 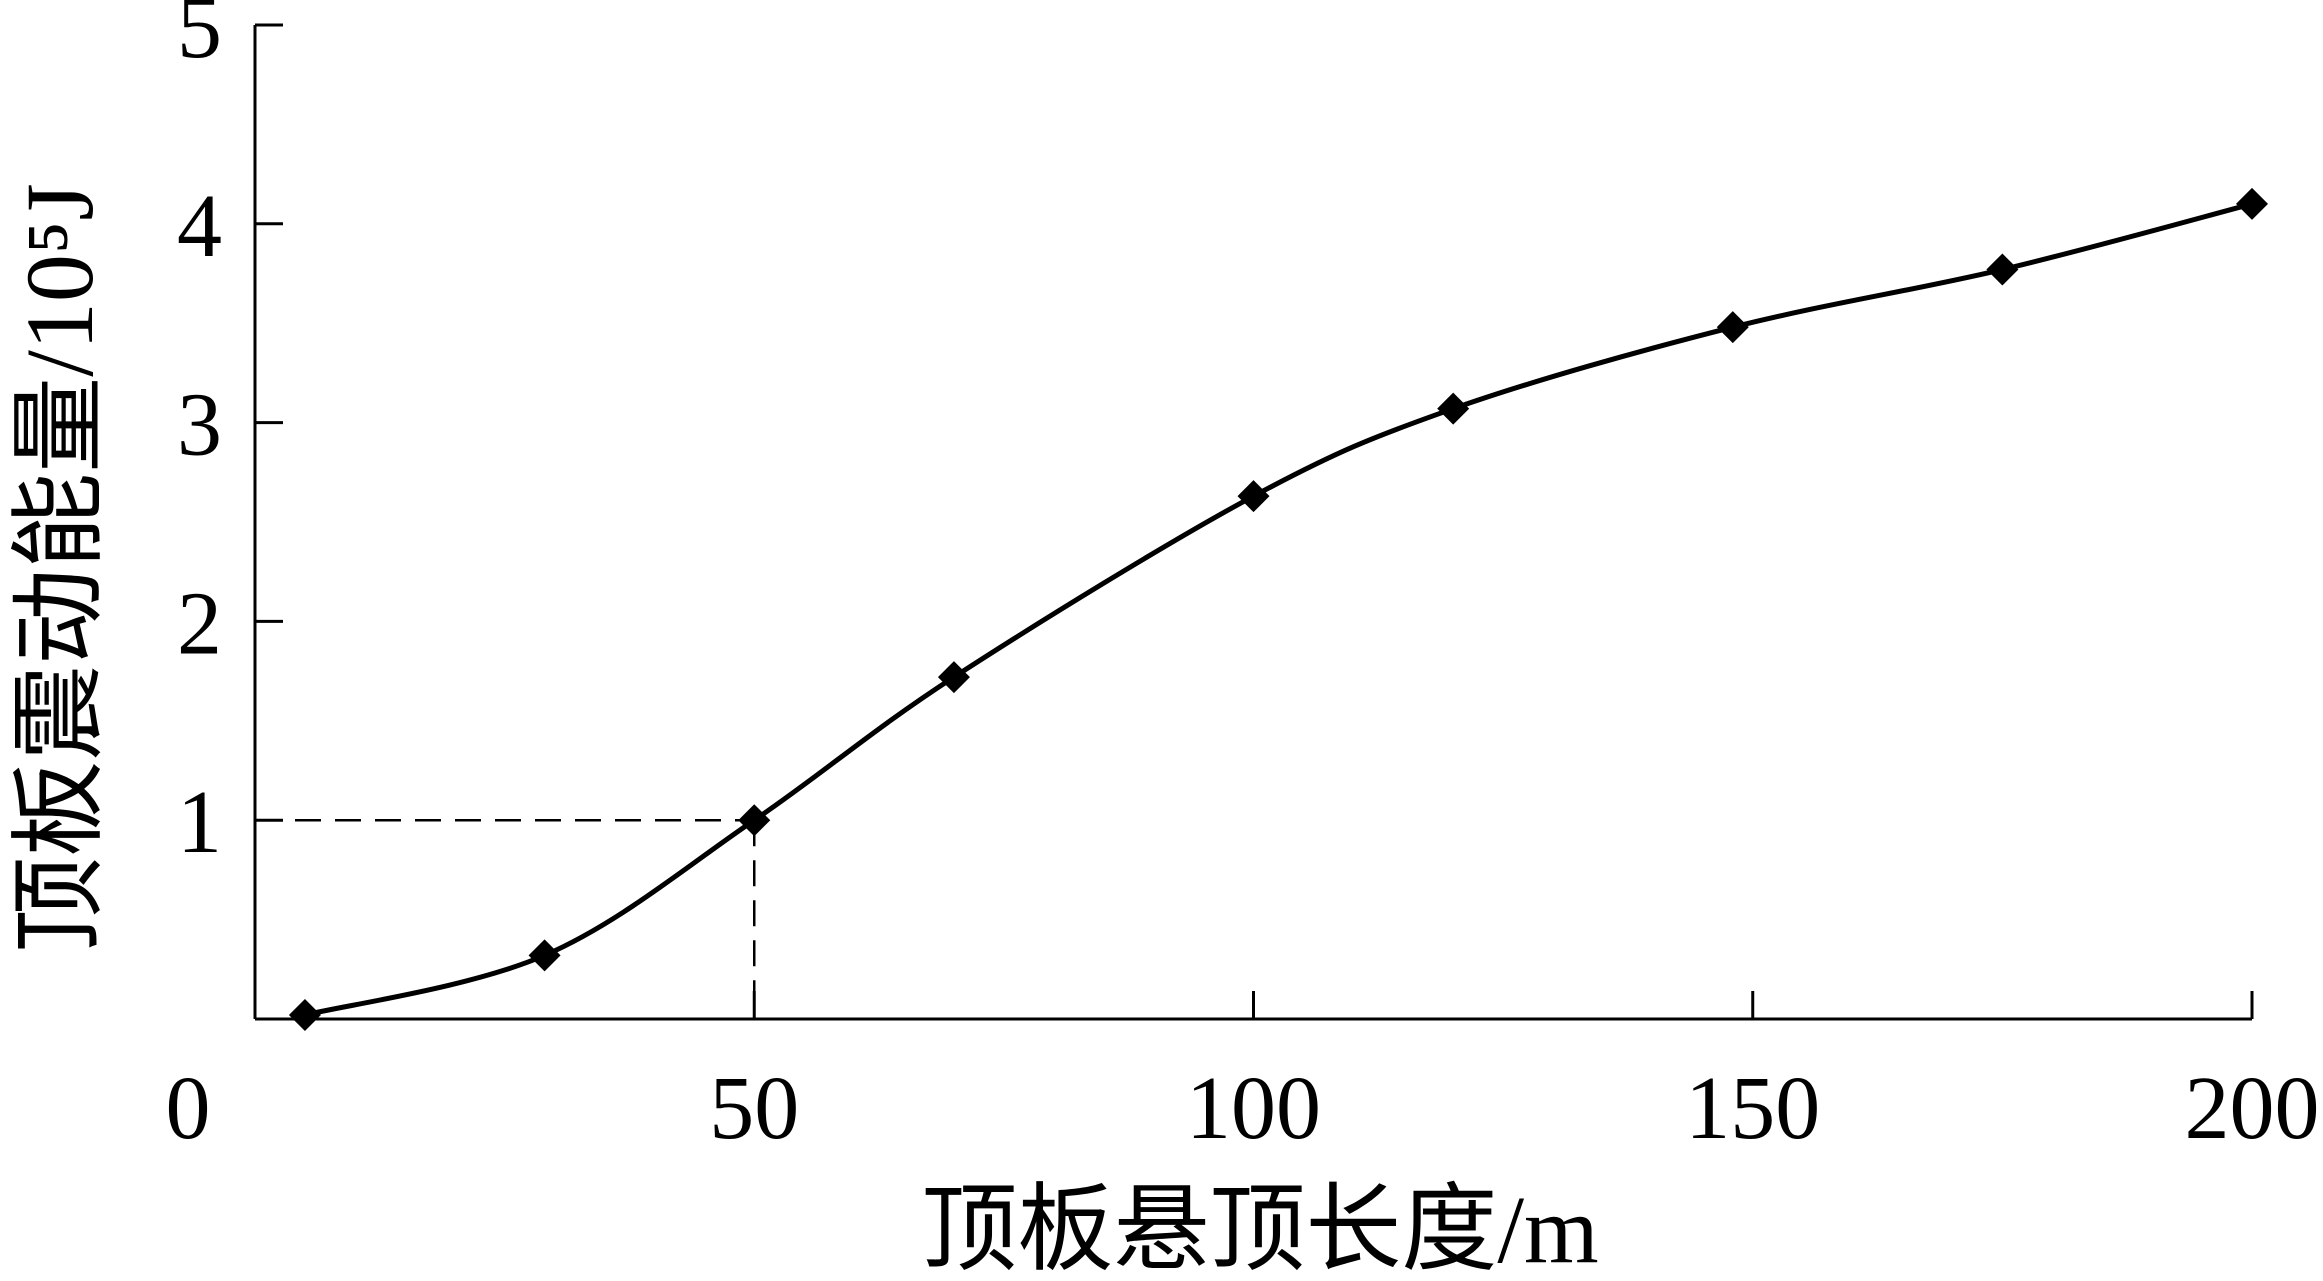 What do you see at coordinates (1253, 1108) in the screenshot?
I see `x-tick-label: 100` at bounding box center [1253, 1108].